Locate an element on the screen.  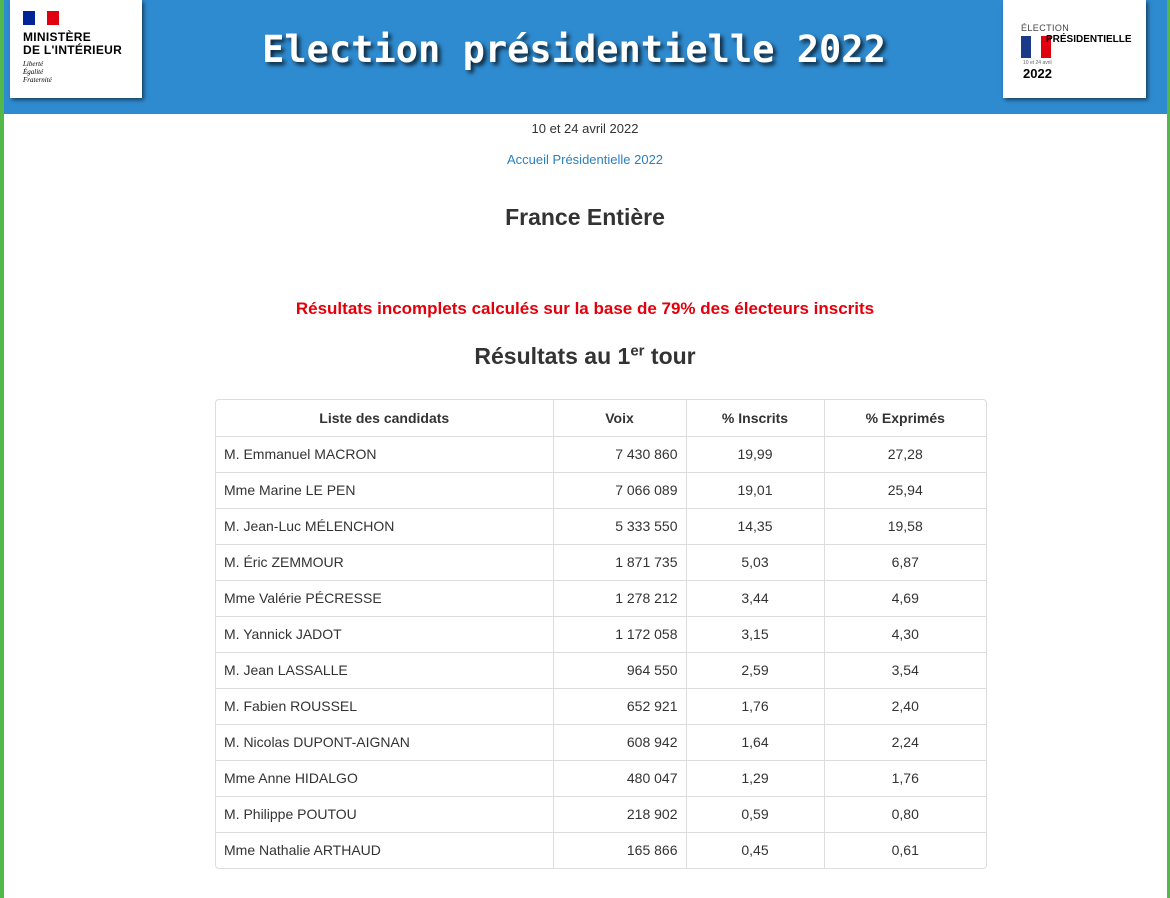
motto-fraternite: Fraternité is located at coordinates (37, 80).